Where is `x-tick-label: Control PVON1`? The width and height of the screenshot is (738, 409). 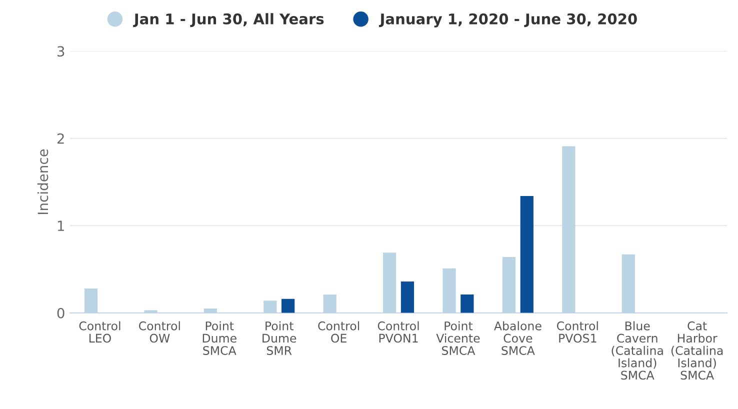
x-tick-label: Control PVON1 is located at coordinates (398, 332).